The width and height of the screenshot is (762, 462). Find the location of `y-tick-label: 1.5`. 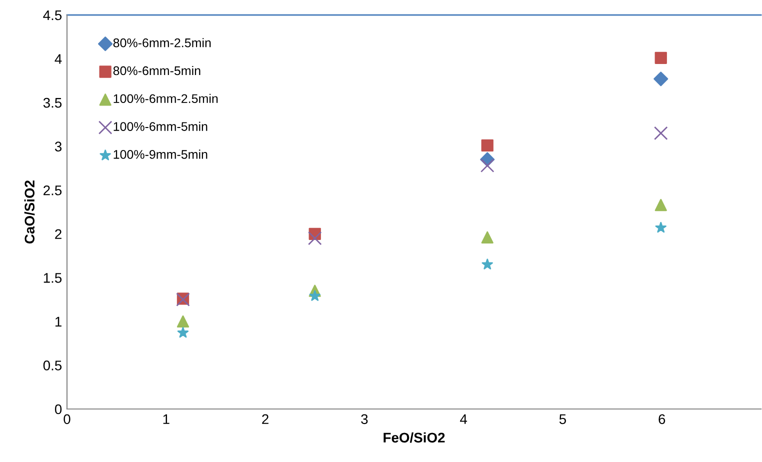

y-tick-label: 1.5 is located at coordinates (53, 278).